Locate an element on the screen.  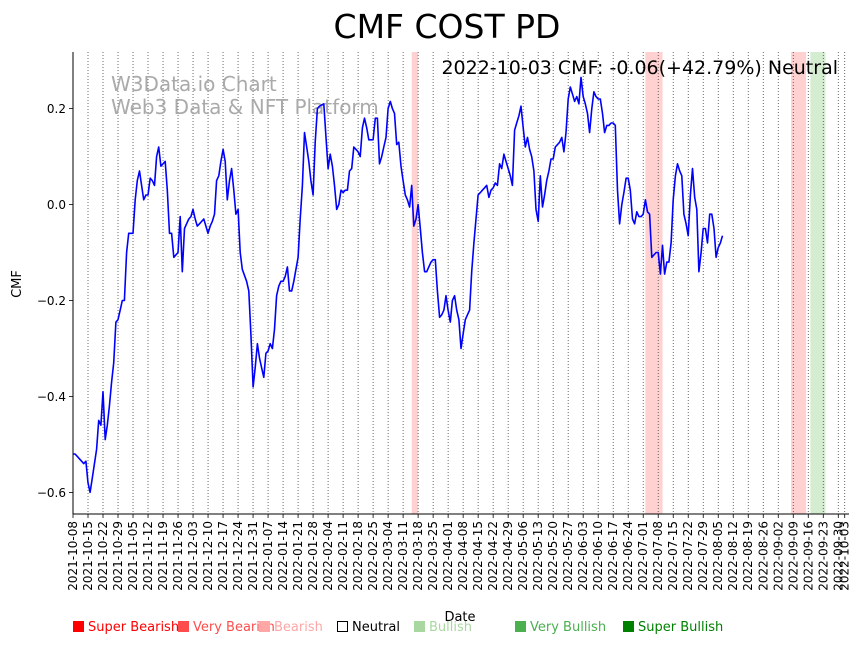
x-tick-label: 2021-12-10 is located at coordinates (208, 556).